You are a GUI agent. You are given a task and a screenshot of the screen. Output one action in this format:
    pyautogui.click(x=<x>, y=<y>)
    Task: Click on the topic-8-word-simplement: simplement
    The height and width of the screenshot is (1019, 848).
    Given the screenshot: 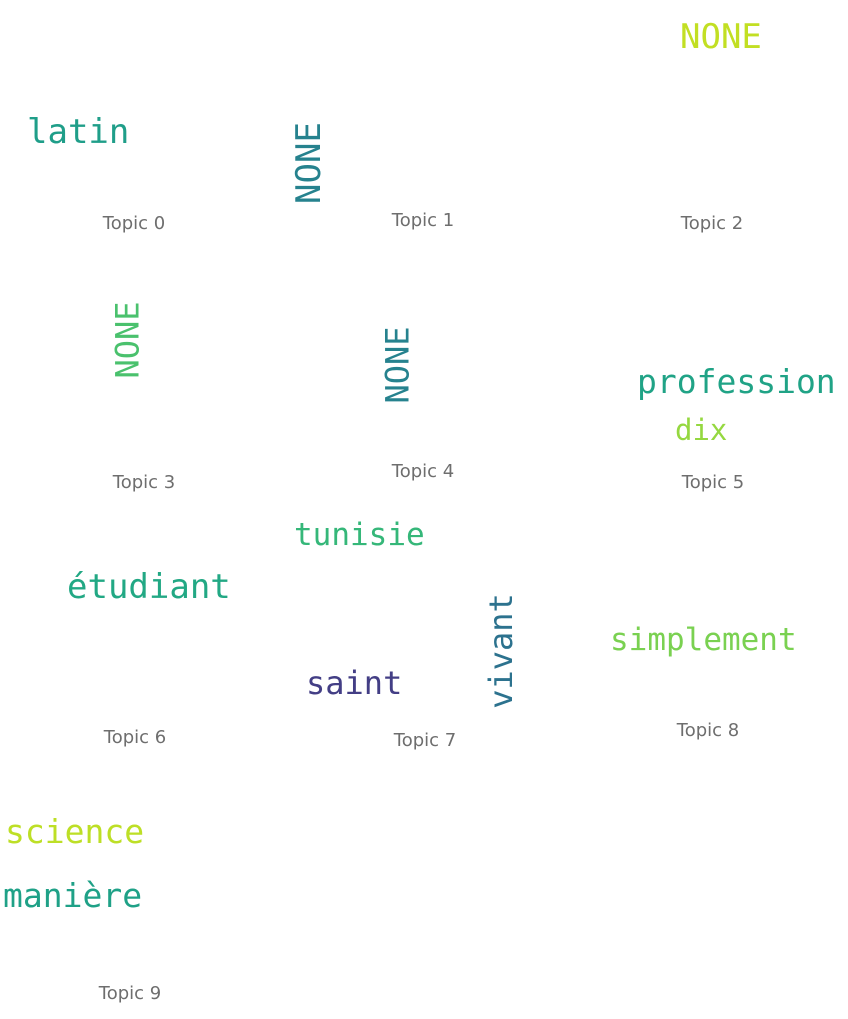 What is the action you would take?
    pyautogui.click(x=703, y=640)
    